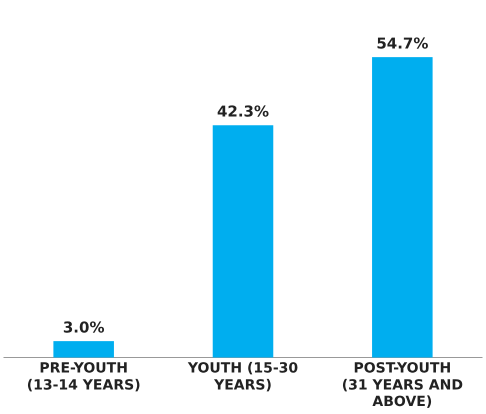  I want to click on data-label: 3.0%, so click(83, 327).